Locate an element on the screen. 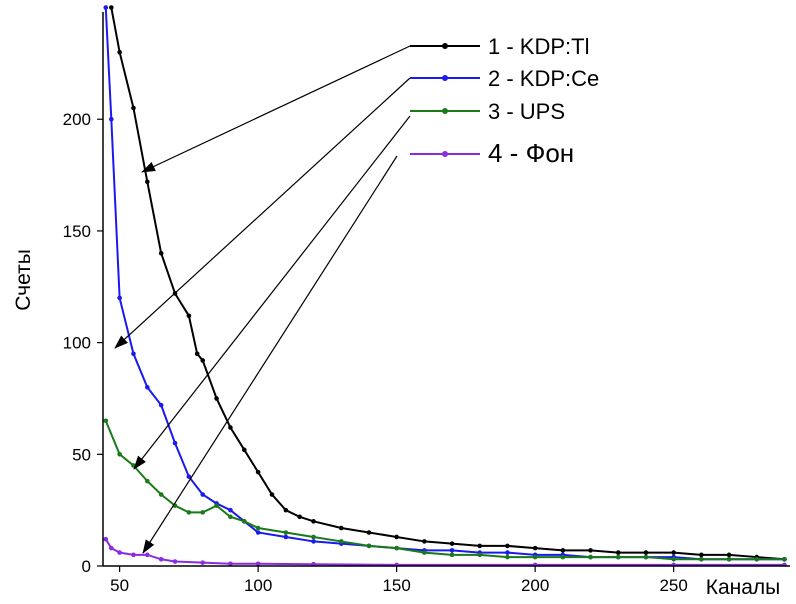 The width and height of the screenshot is (796, 604). legend: 1 - KDP:Tl 2 - KDP:Ce 3 - UPS 4 - Фон is located at coordinates (504, 101).